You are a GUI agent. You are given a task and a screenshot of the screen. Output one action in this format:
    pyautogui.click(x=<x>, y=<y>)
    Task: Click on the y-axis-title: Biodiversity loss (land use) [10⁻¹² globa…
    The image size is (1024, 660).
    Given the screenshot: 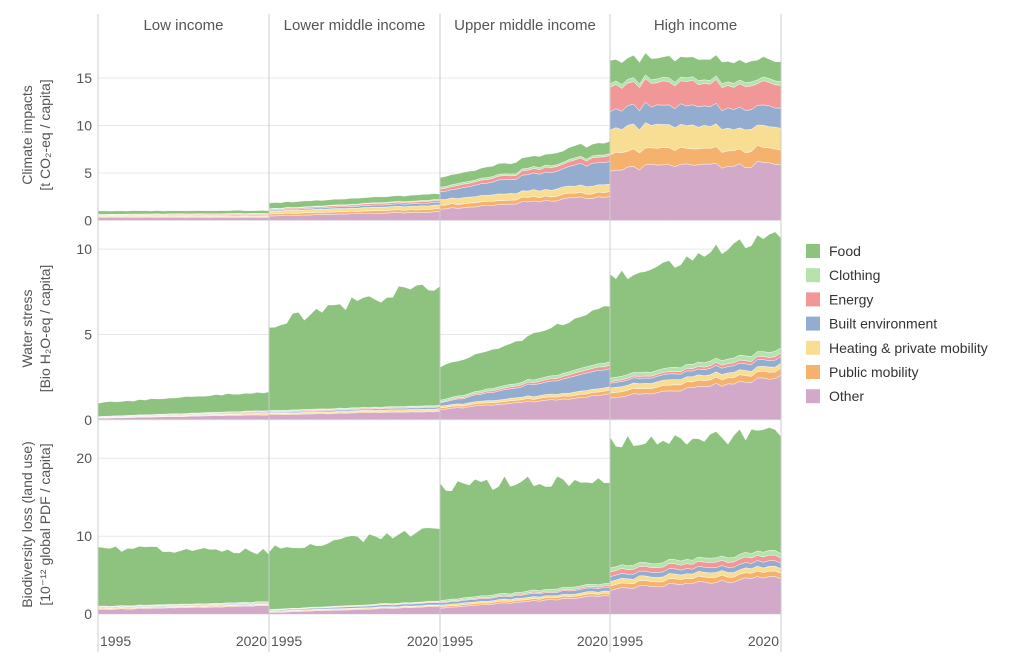 What is the action you would take?
    pyautogui.click(x=36, y=524)
    